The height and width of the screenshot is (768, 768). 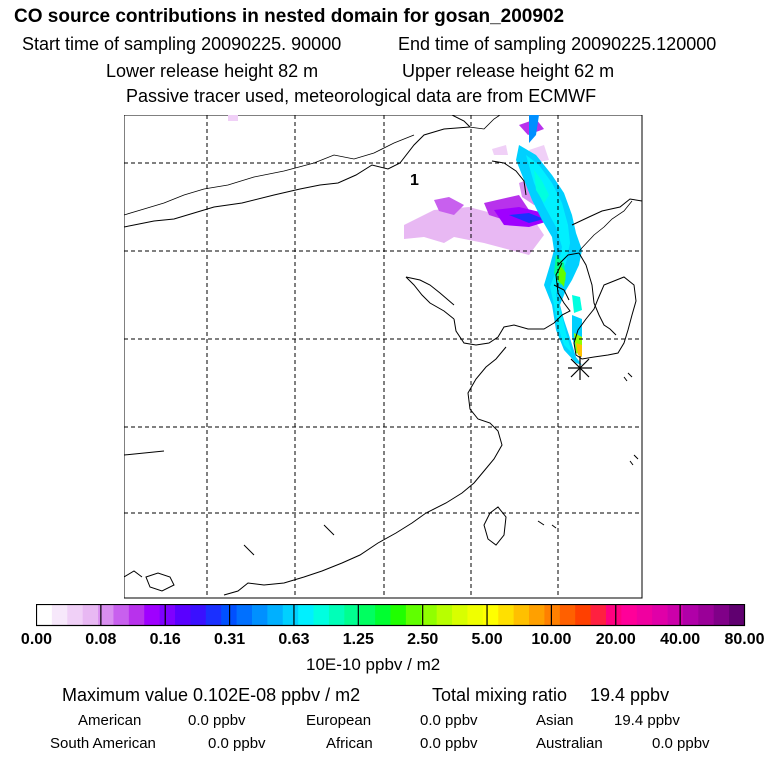 What do you see at coordinates (103, 743) in the screenshot?
I see `south-american-label: South American` at bounding box center [103, 743].